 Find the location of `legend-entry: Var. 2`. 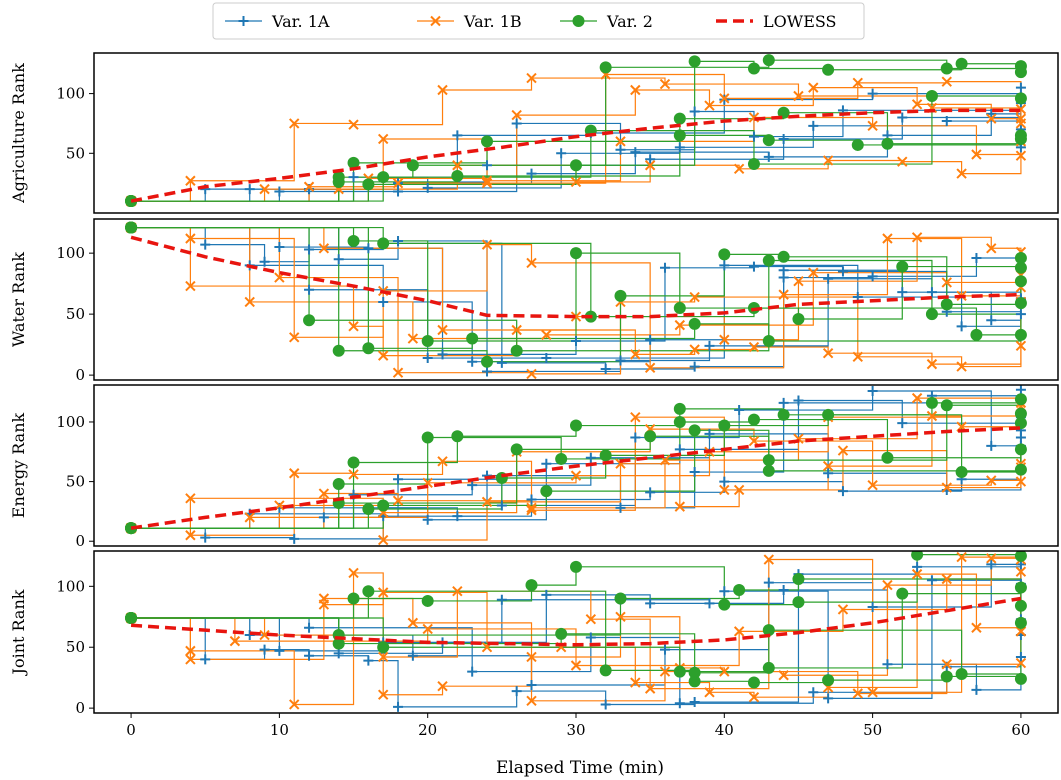

legend-entry: Var. 2 is located at coordinates (606, 21).